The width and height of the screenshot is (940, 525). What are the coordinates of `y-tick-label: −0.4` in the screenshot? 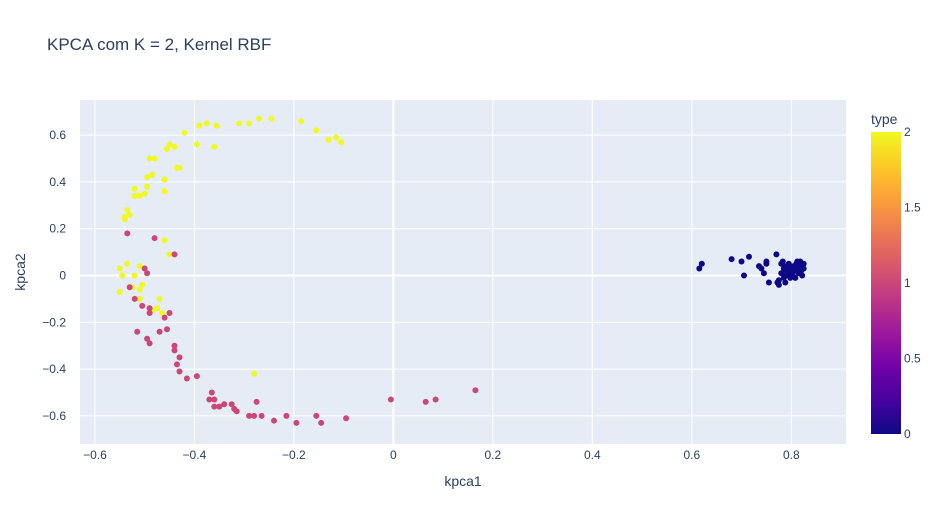 It's located at (54, 369).